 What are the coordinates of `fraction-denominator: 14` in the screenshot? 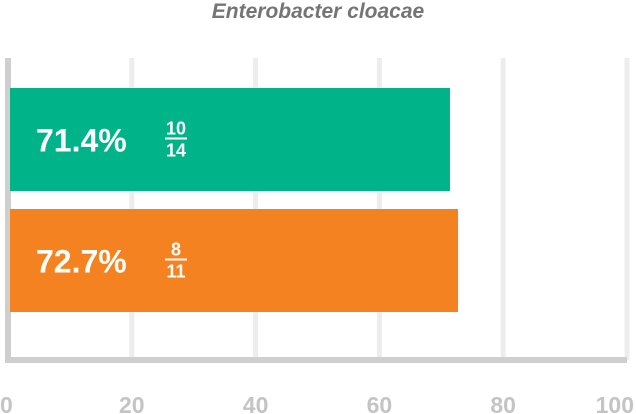 It's located at (176, 151).